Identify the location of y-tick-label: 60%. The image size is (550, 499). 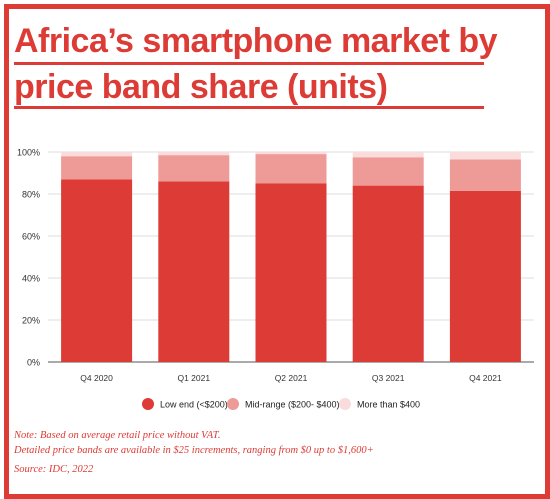
(31, 237).